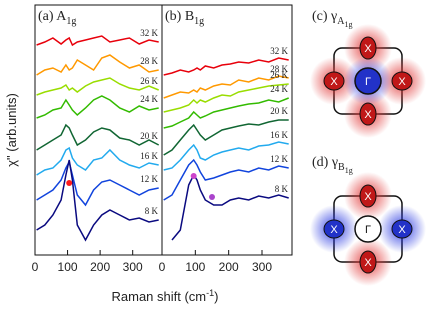 The height and width of the screenshot is (309, 436). I want to click on x-axis-label-sup: -1, so click(210, 293).